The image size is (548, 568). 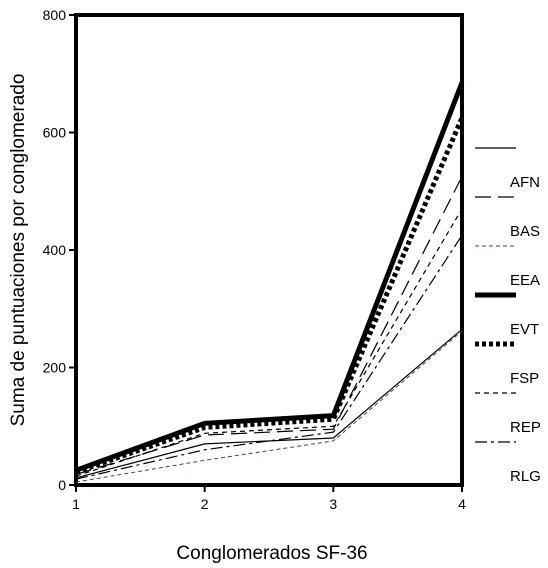 I want to click on legend-label-eea: EEA, so click(x=525, y=280).